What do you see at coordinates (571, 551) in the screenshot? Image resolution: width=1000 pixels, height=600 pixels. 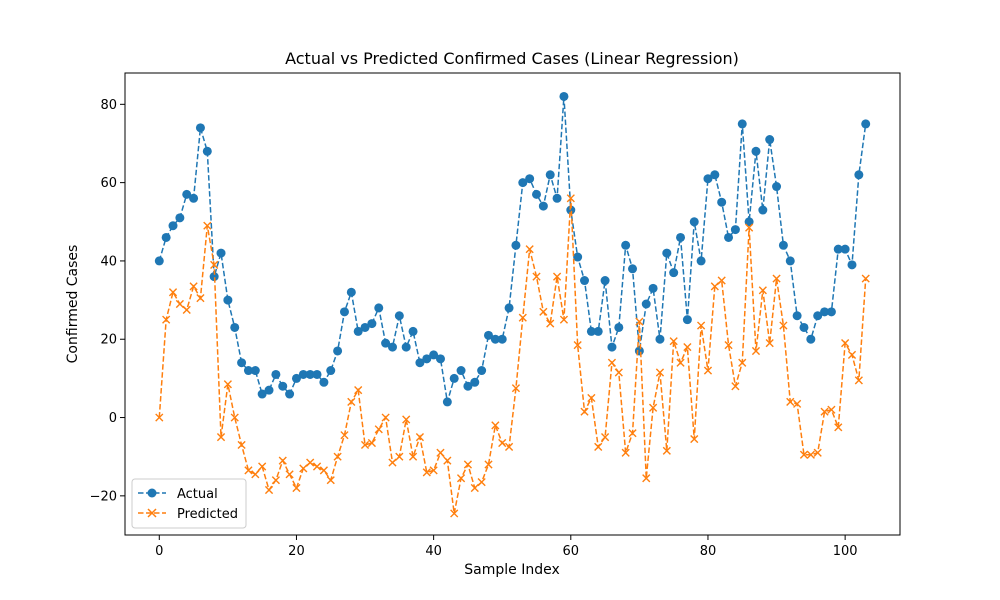 I see `x-tick-label: 60` at bounding box center [571, 551].